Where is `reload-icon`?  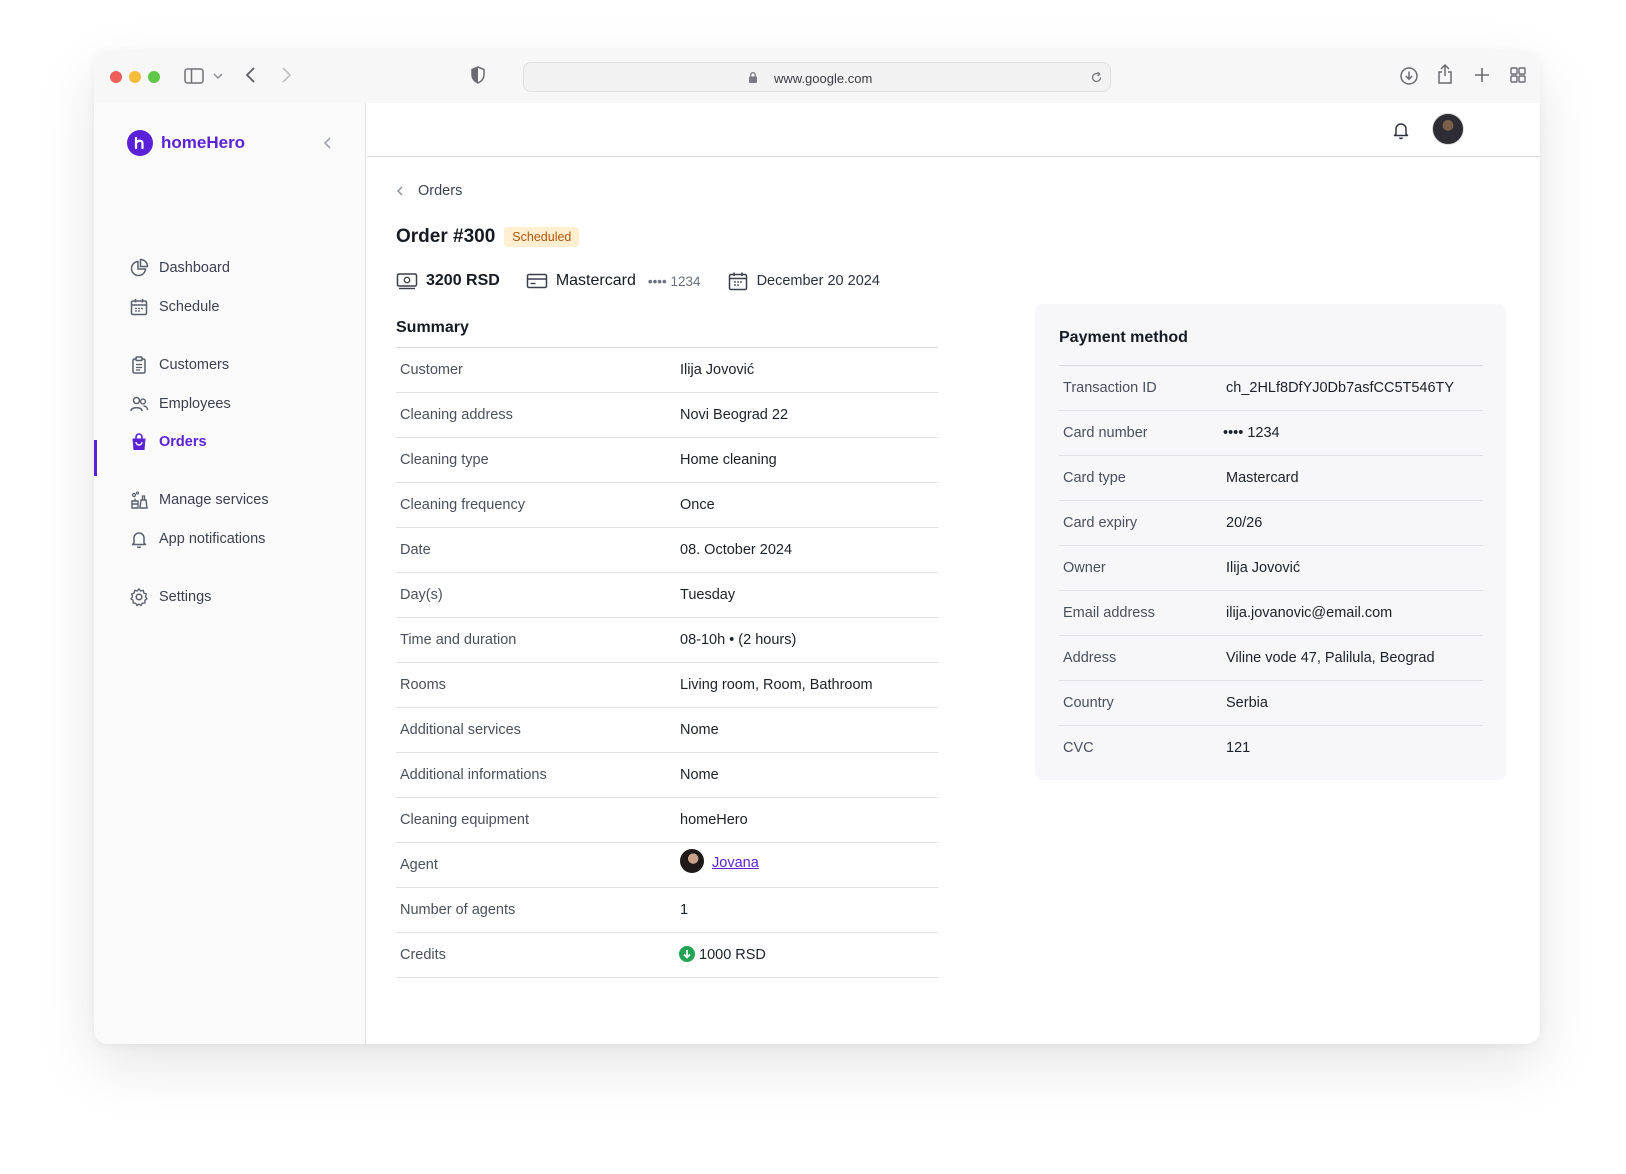
reload-icon is located at coordinates (1096, 77).